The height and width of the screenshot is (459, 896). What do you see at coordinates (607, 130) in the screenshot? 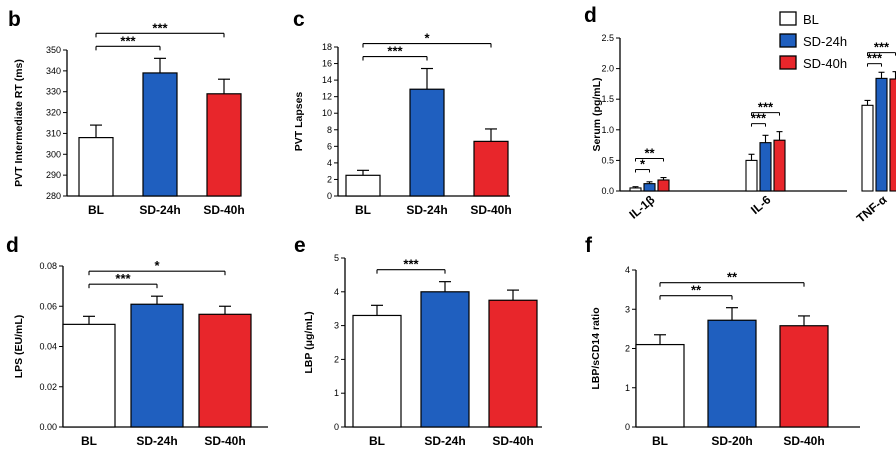
I see `y-tick-label: 1.0` at bounding box center [607, 130].